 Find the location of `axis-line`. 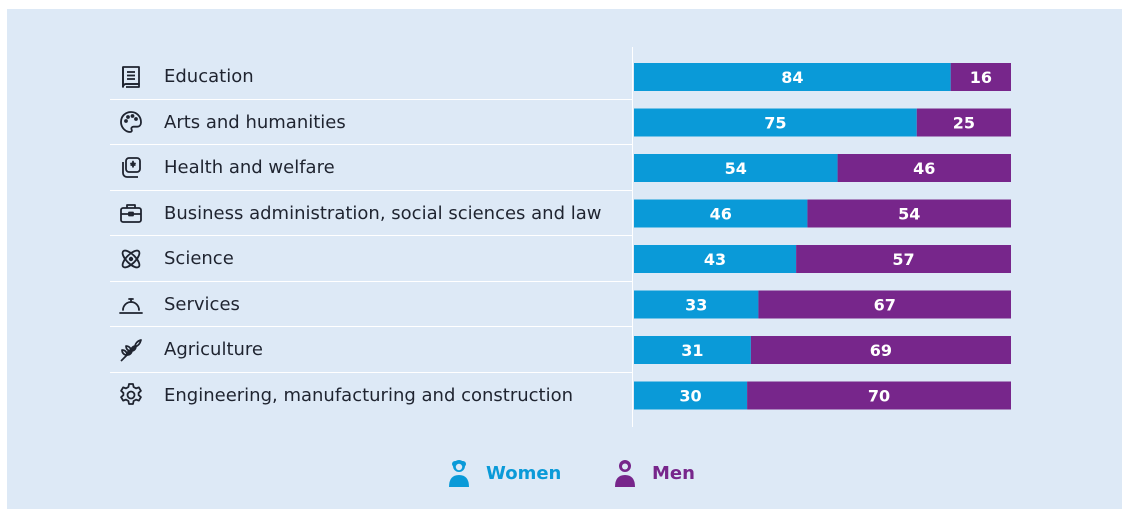

axis-line is located at coordinates (632, 237).